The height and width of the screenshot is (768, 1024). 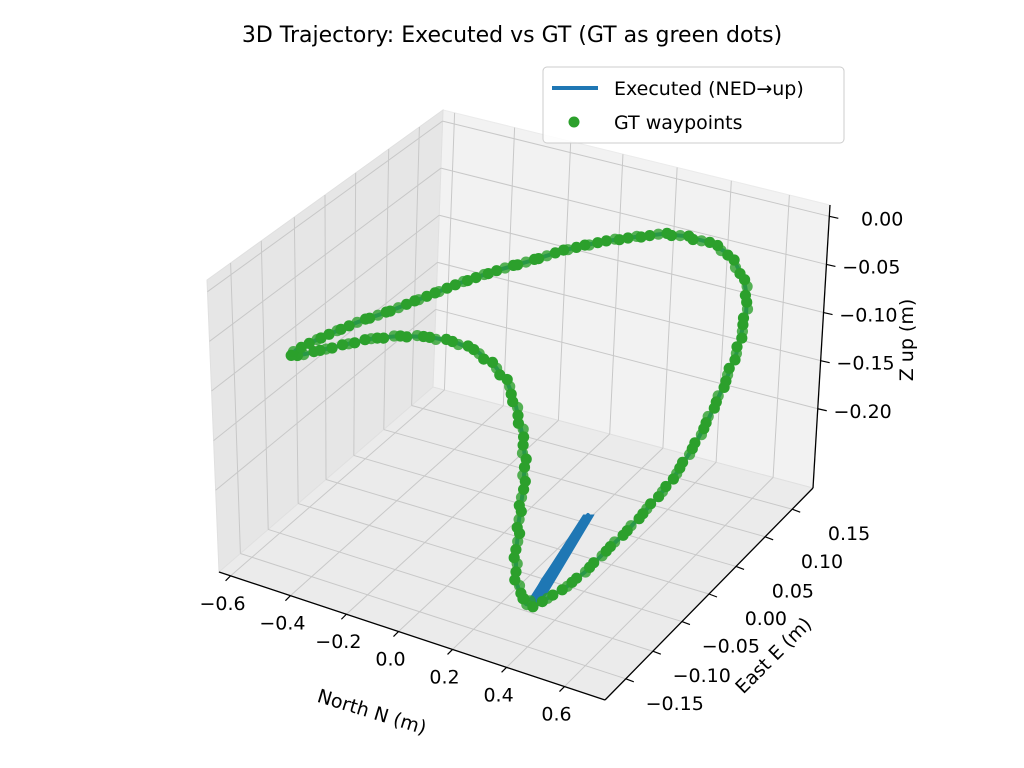 I want to click on legend-label-gt: GT waypoints, so click(x=678, y=123).